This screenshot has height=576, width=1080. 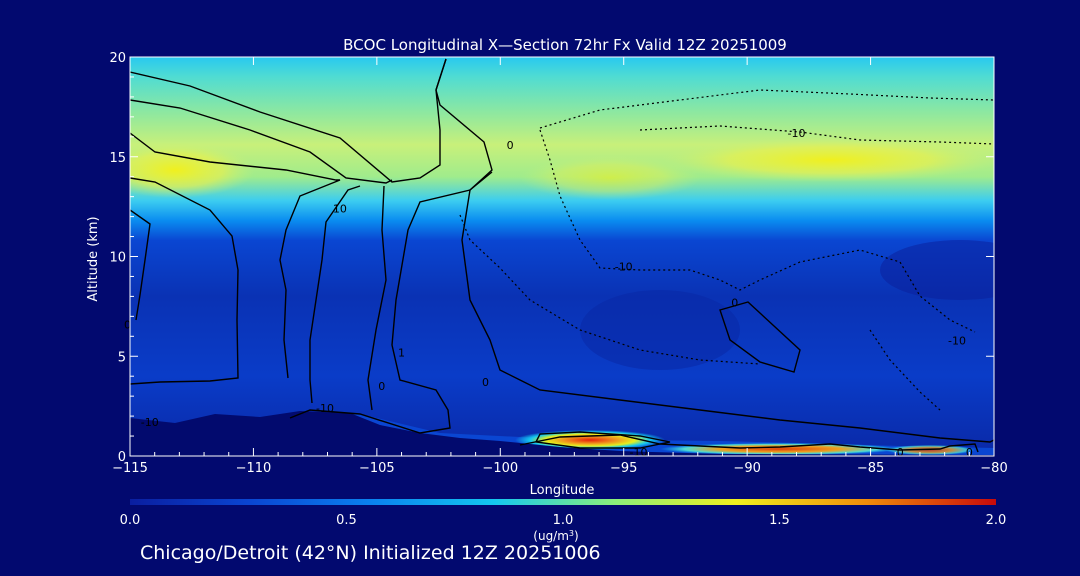 I want to click on colorbar-tick-label: 2.0, so click(x=996, y=520).